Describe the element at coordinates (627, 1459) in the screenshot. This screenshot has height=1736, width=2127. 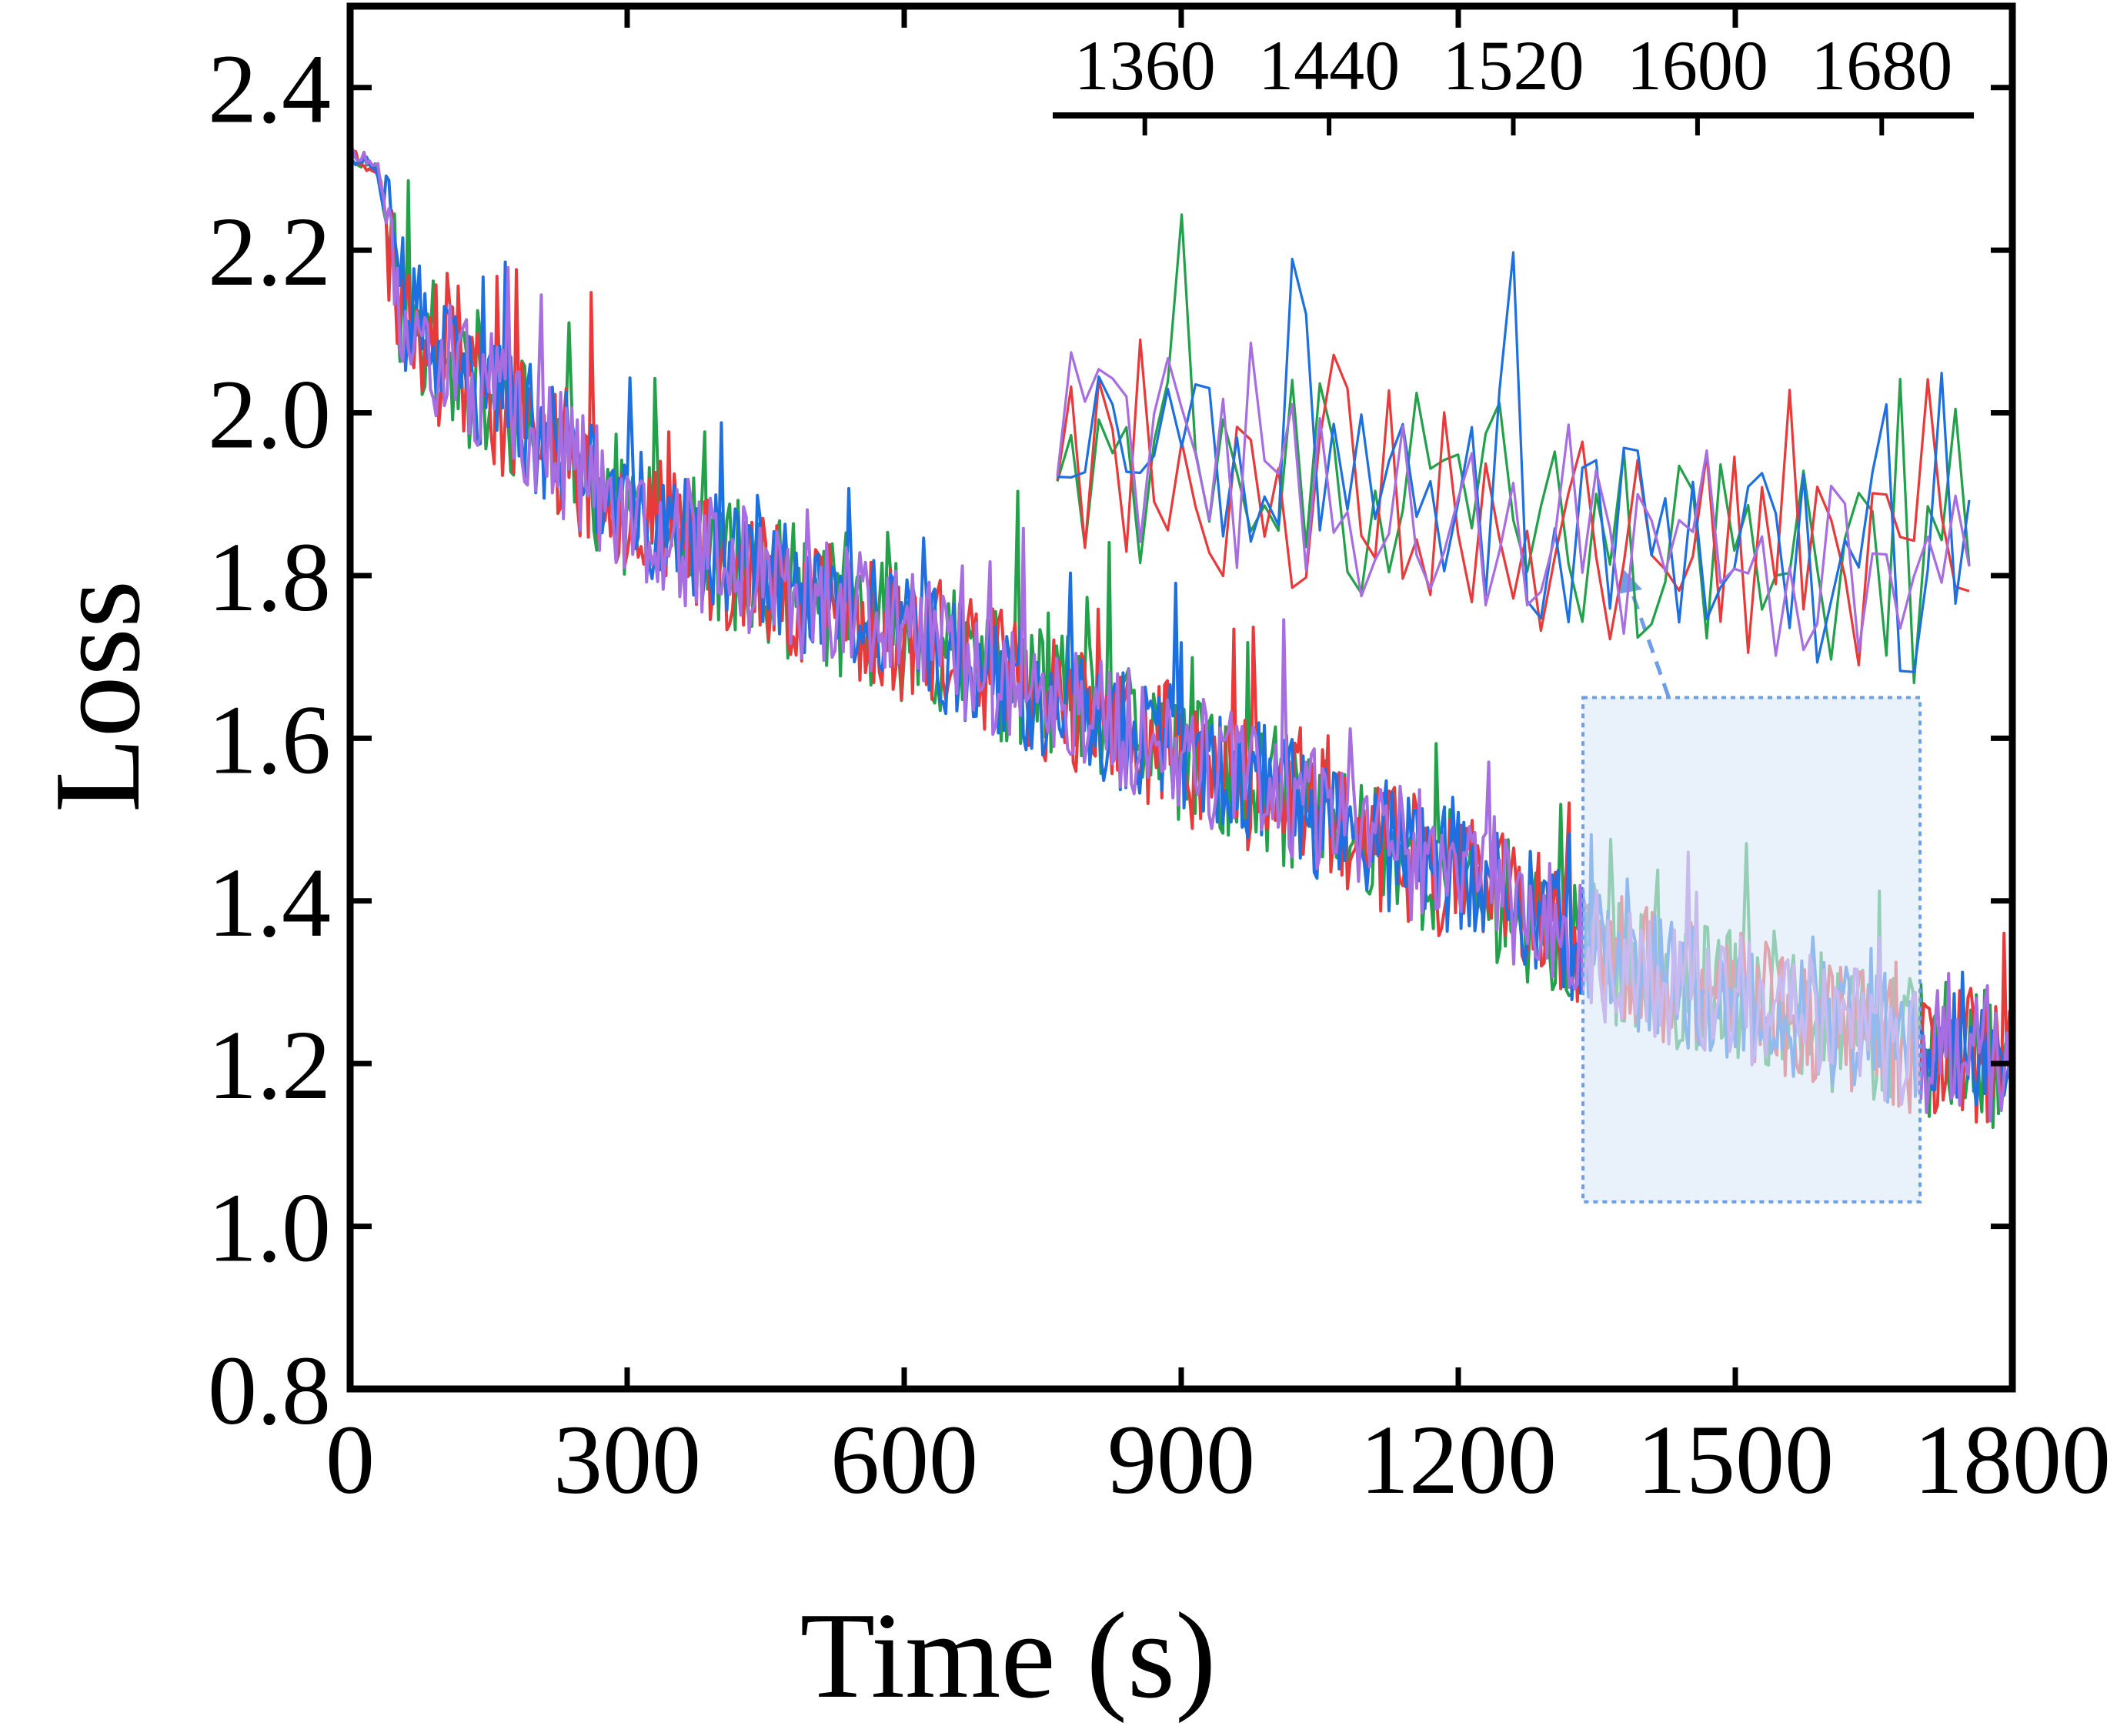
I see `x-tick-label: 300` at that location.